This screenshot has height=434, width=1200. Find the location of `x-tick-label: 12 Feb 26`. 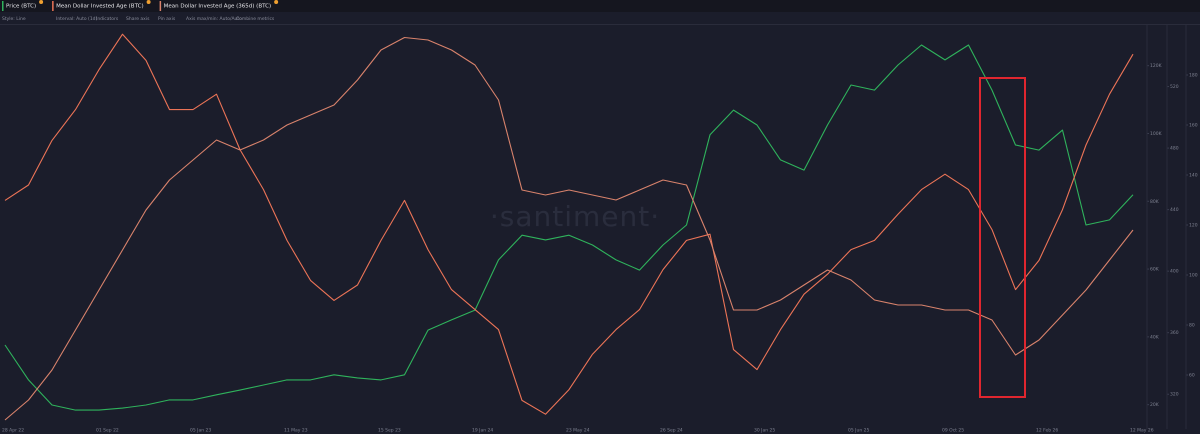

x-tick-label: 12 Feb 26 is located at coordinates (1047, 431).